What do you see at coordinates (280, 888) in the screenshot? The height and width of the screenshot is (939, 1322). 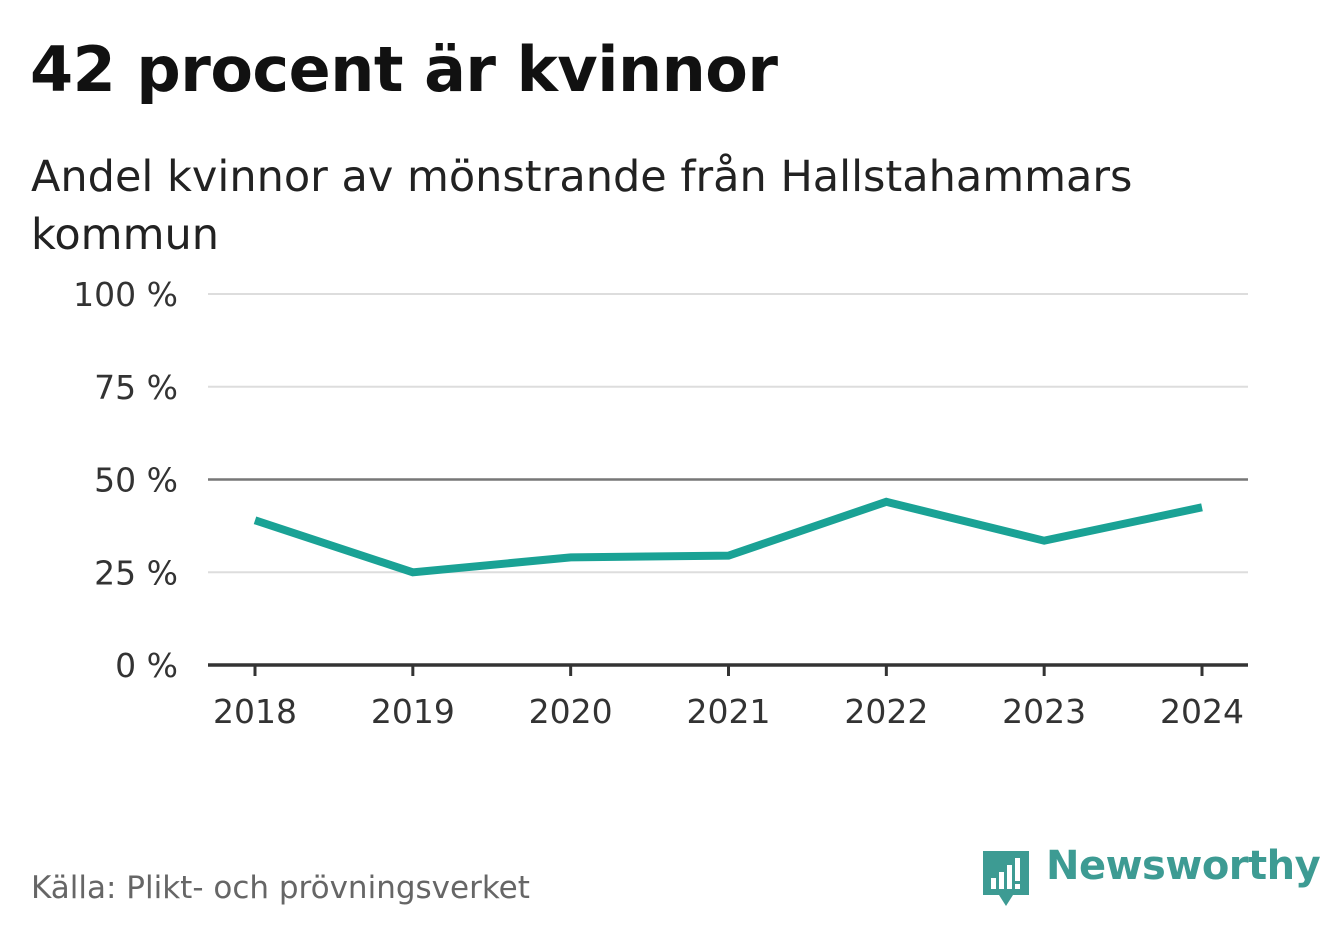 I see `source-note: Källa: Plikt- och prövningsverket` at bounding box center [280, 888].